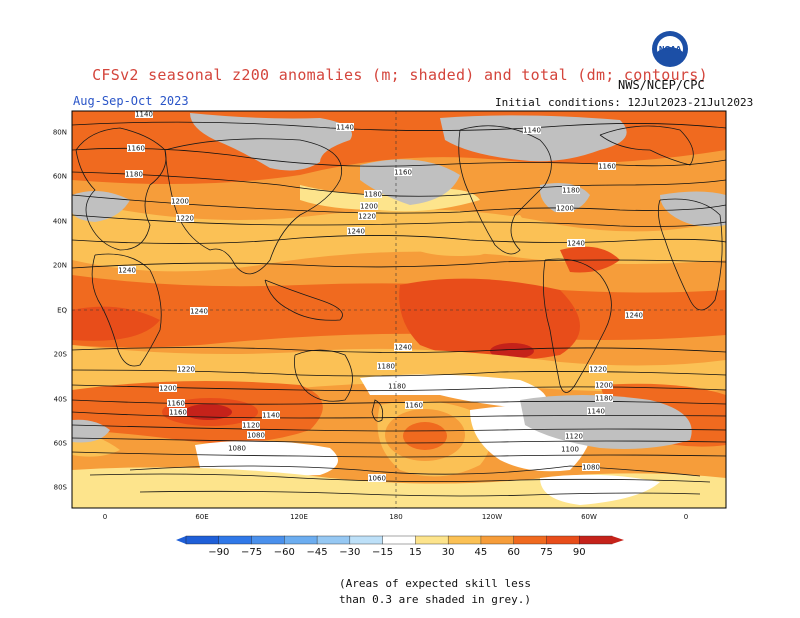 The width and height of the screenshot is (800, 618). I want to click on season-label: Aug-Sep-Oct 2023, so click(131, 101).